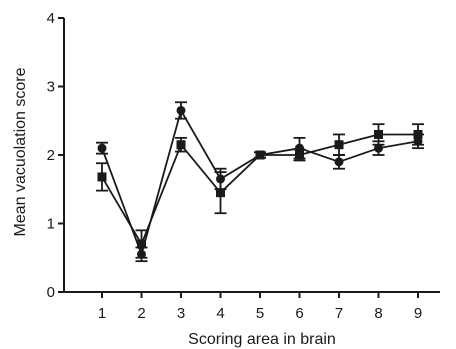 This screenshot has height=349, width=456. Describe the element at coordinates (51, 87) in the screenshot. I see `y-tick-label: 3` at that location.